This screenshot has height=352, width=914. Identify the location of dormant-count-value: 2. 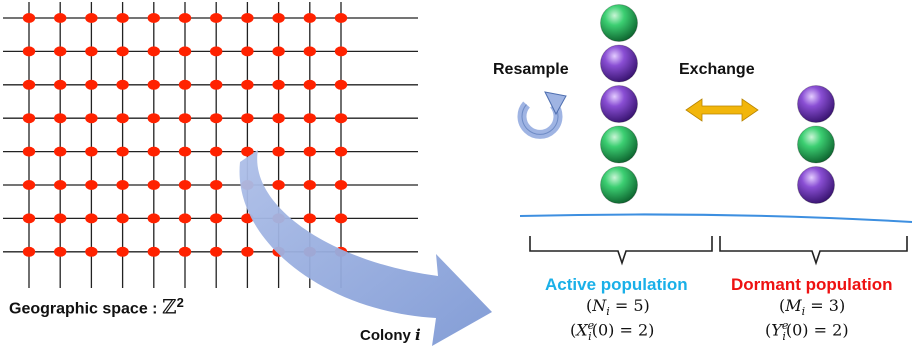
(837, 330).